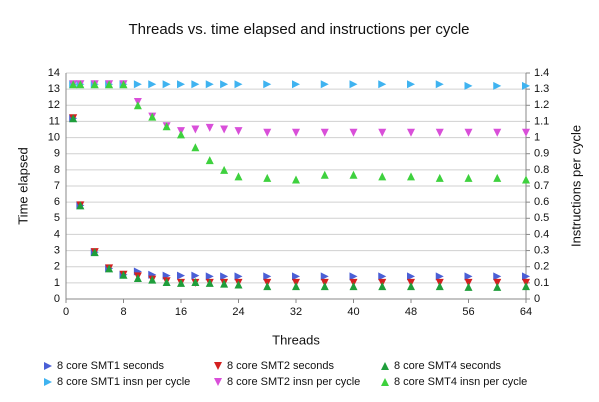 The width and height of the screenshot is (599, 402). What do you see at coordinates (293, 382) in the screenshot?
I see `legend-label: 8 core SMT2 insn per cycle` at bounding box center [293, 382].